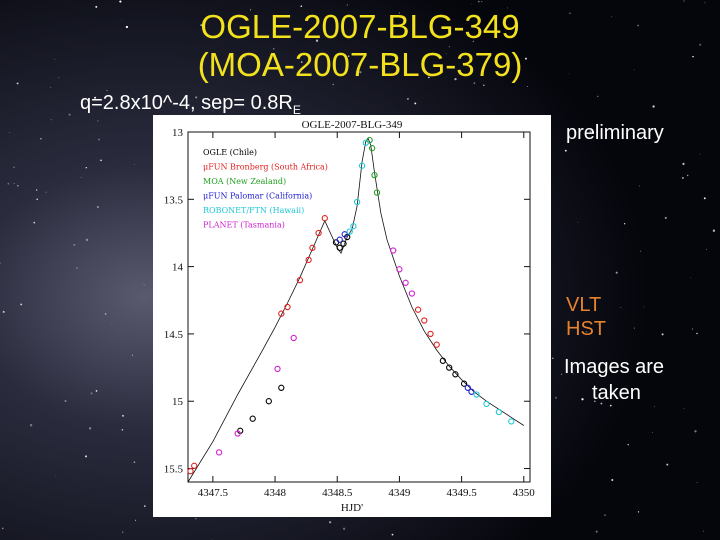 This screenshot has width=720, height=540. What do you see at coordinates (360, 26) in the screenshot?
I see `slide-title-line1: OGLE-2007-BLG-349` at bounding box center [360, 26].